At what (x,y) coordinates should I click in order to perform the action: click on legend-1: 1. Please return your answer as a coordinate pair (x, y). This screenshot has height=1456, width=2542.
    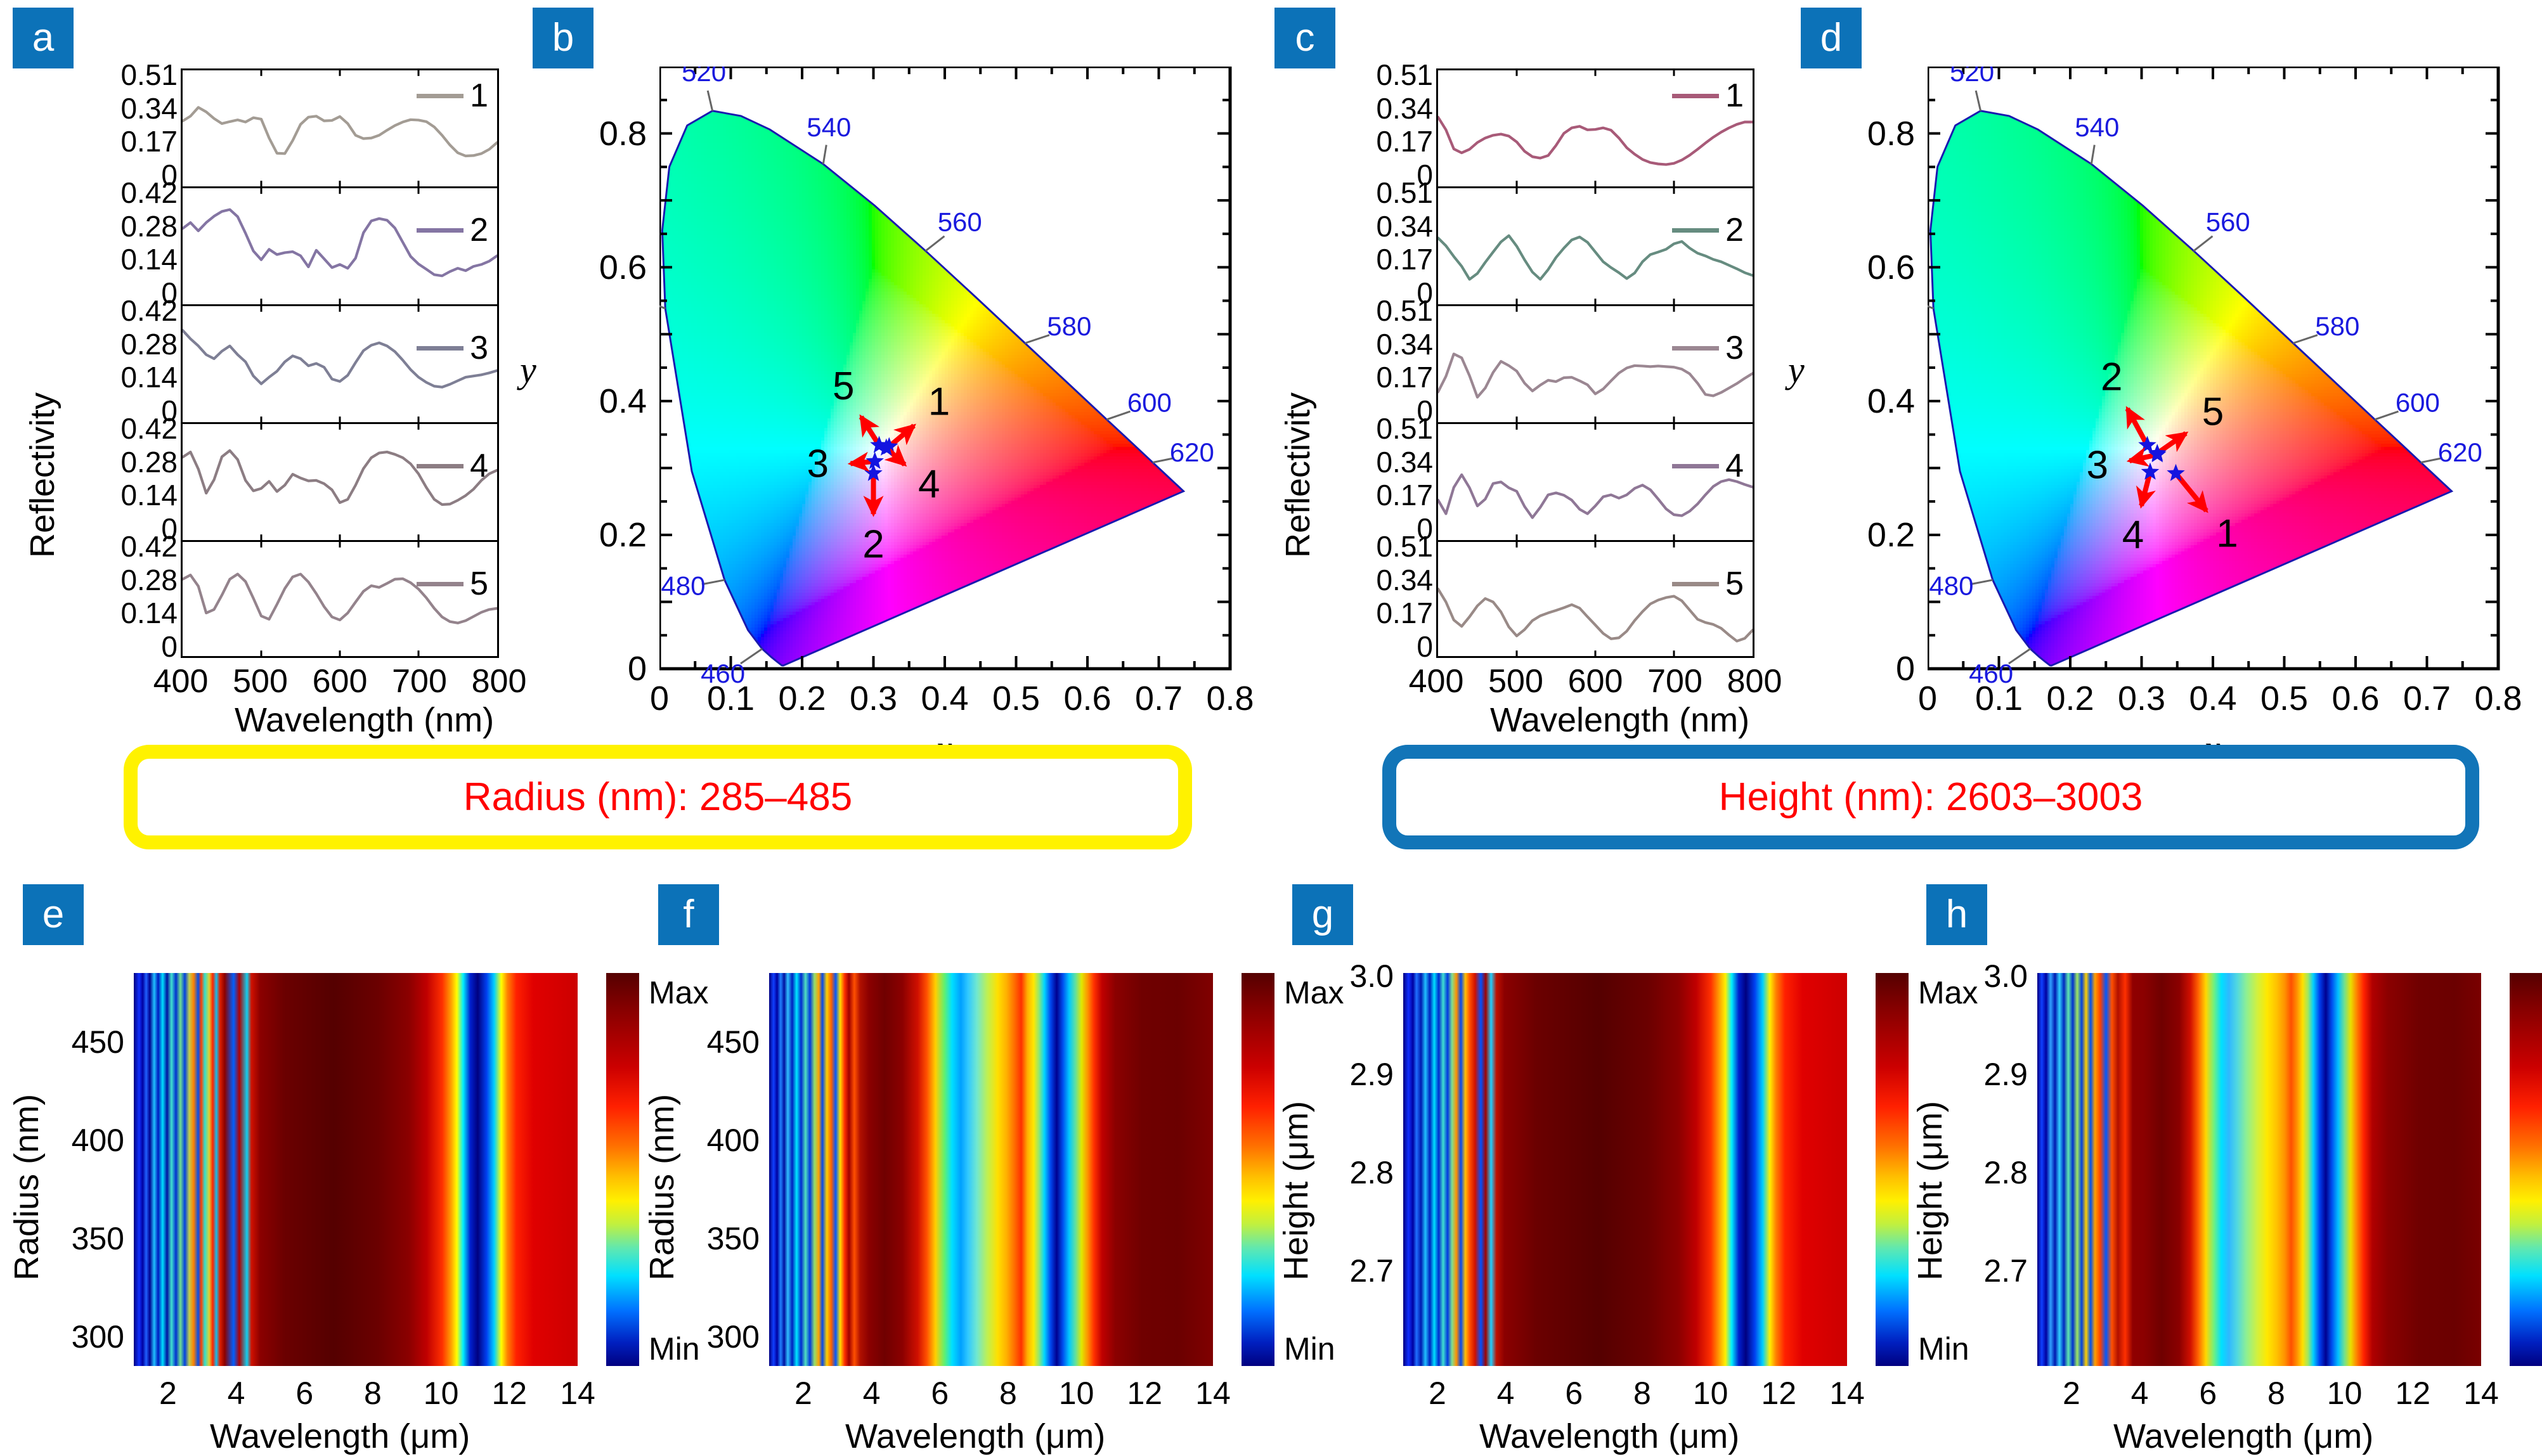
    Looking at the image, I should click on (452, 95).